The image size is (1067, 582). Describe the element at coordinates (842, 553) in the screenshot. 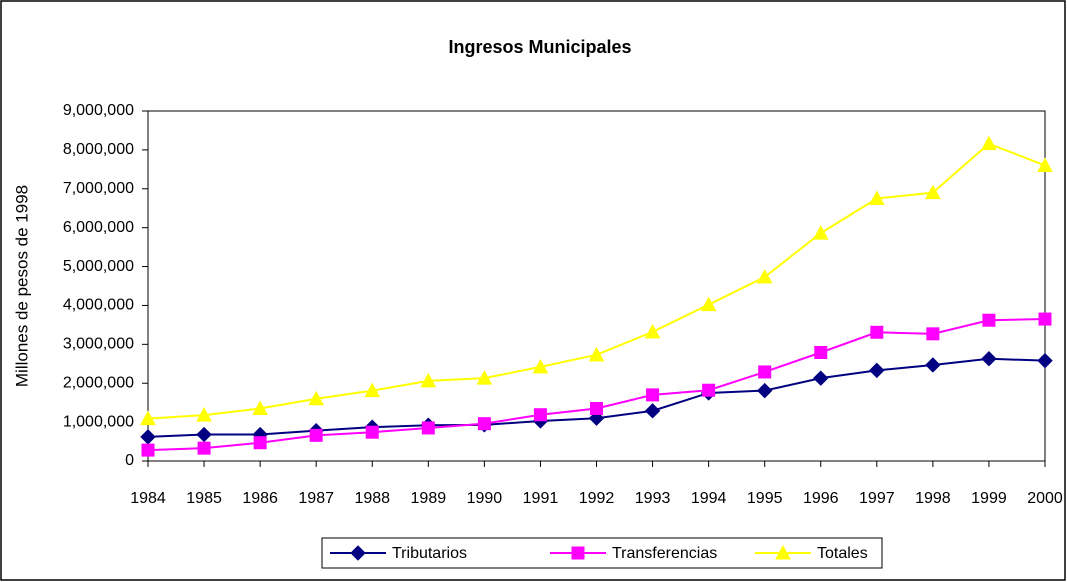

I see `legend-label: Totales` at that location.